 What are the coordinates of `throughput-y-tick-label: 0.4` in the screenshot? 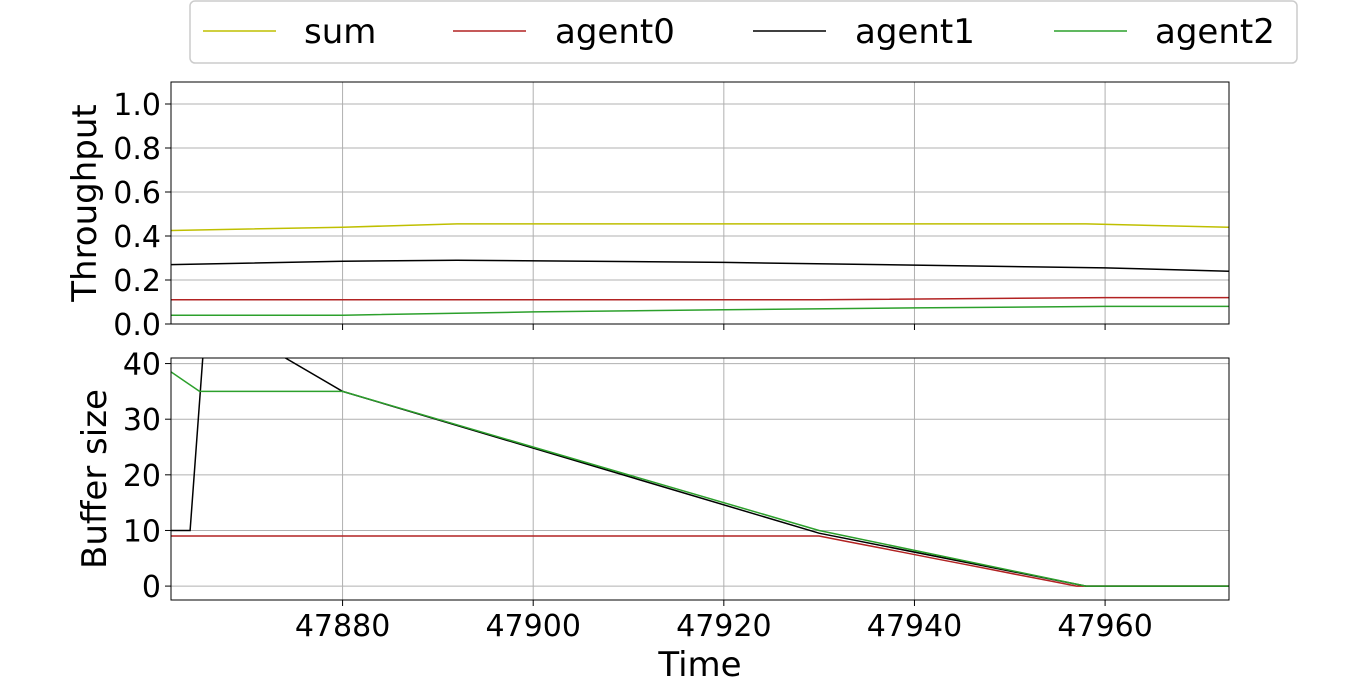 It's located at (137, 237).